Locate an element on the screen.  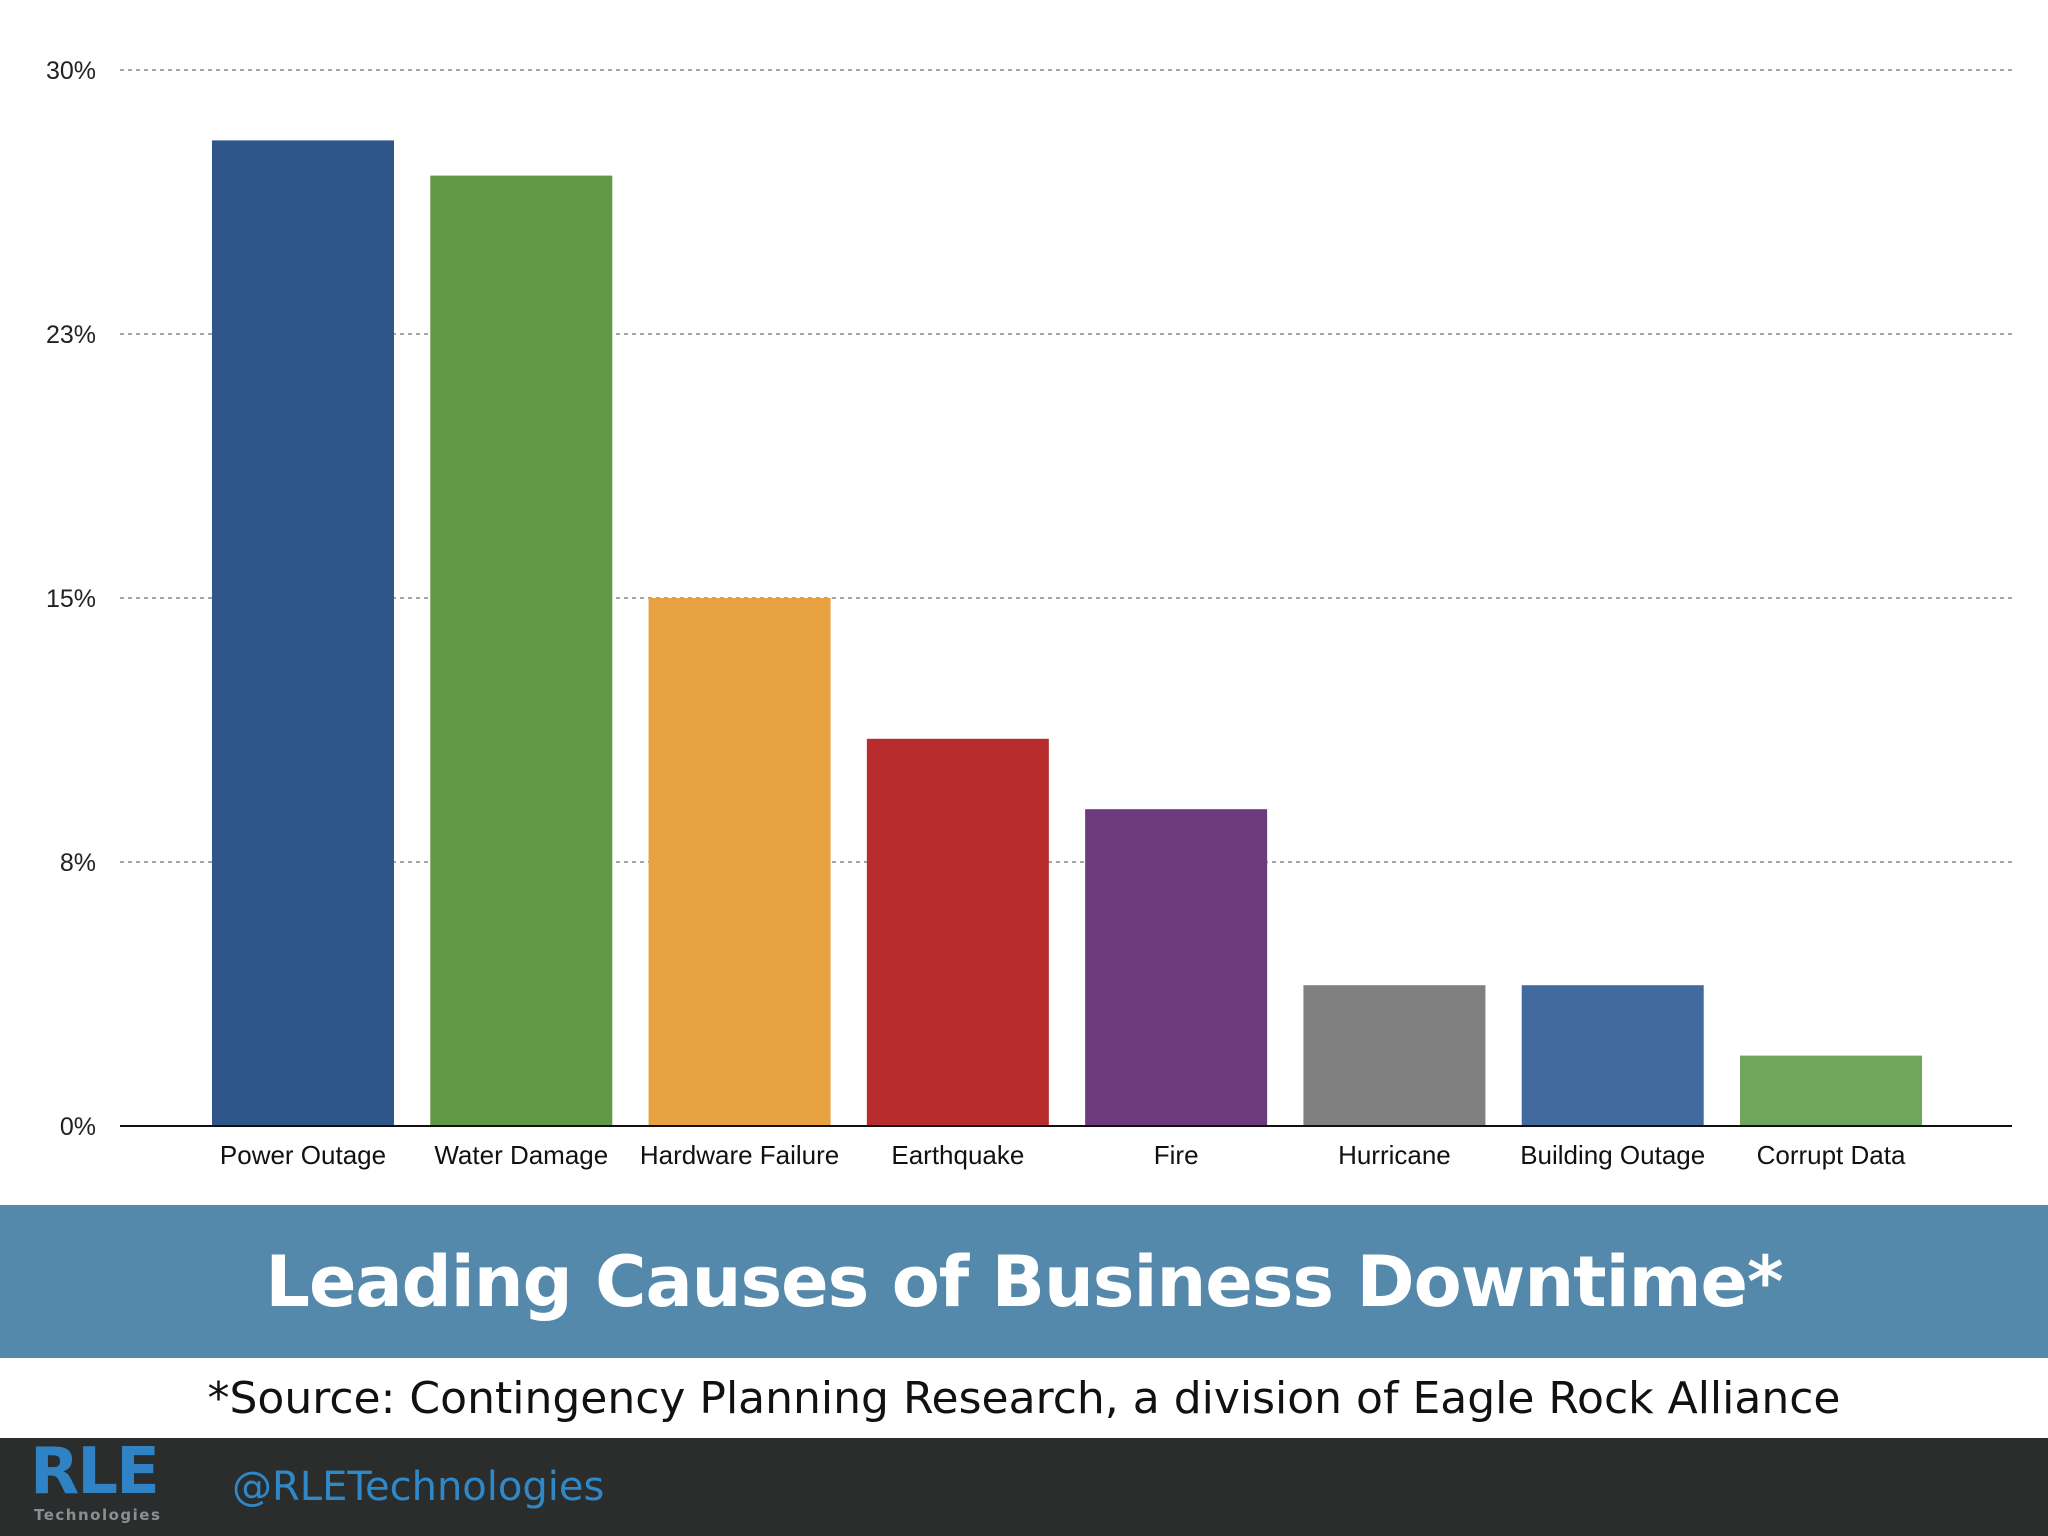
x-category-label: Corrupt Data is located at coordinates (1831, 1155).